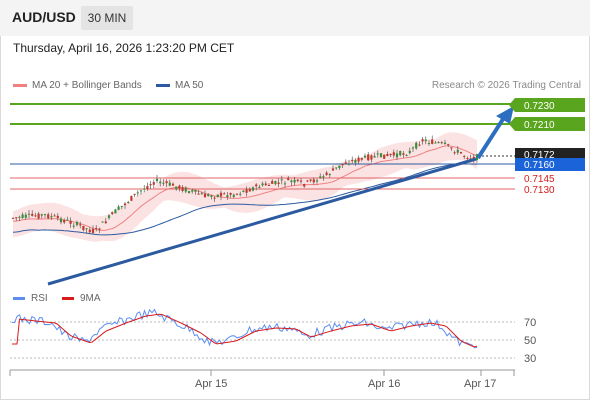  Describe the element at coordinates (189, 85) in the screenshot. I see `ma50-label: MA 50` at that location.